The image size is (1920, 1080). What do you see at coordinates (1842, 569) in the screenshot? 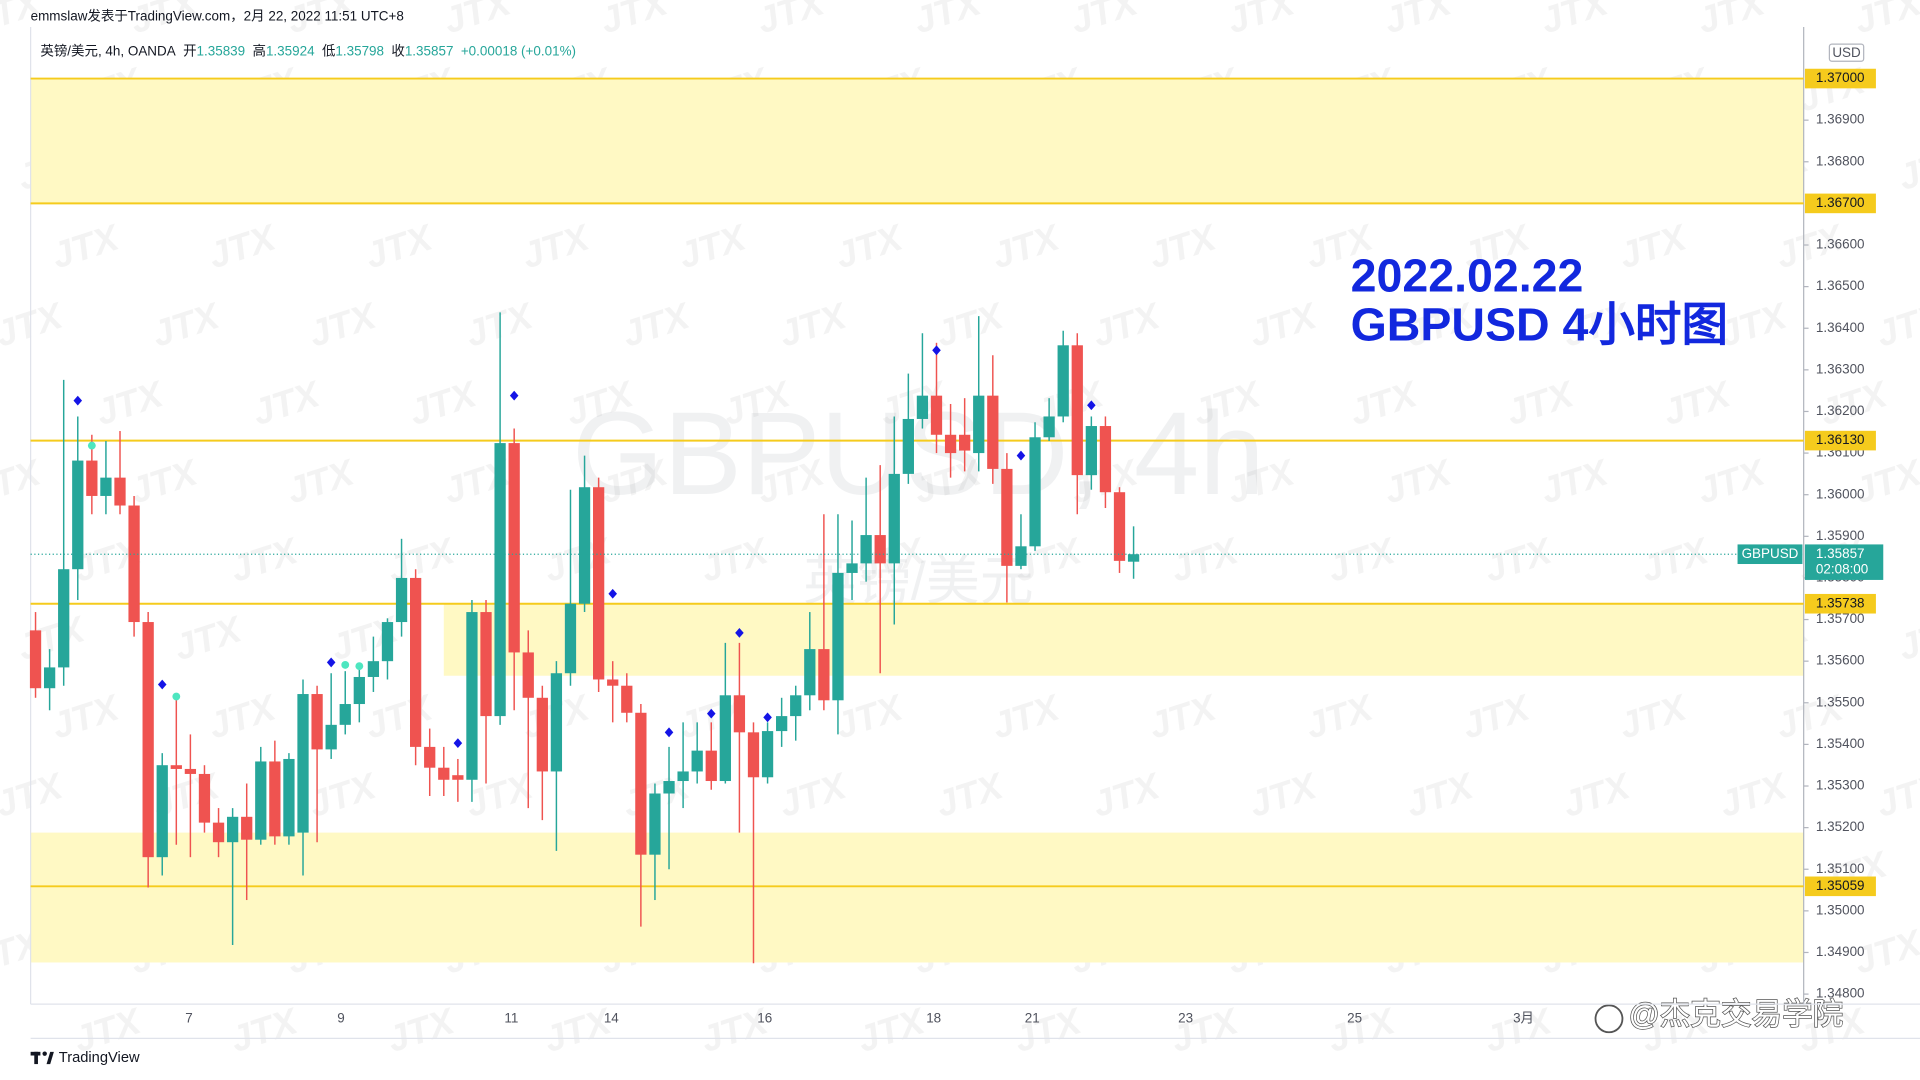
I see `countdown: 02:08:00` at bounding box center [1842, 569].